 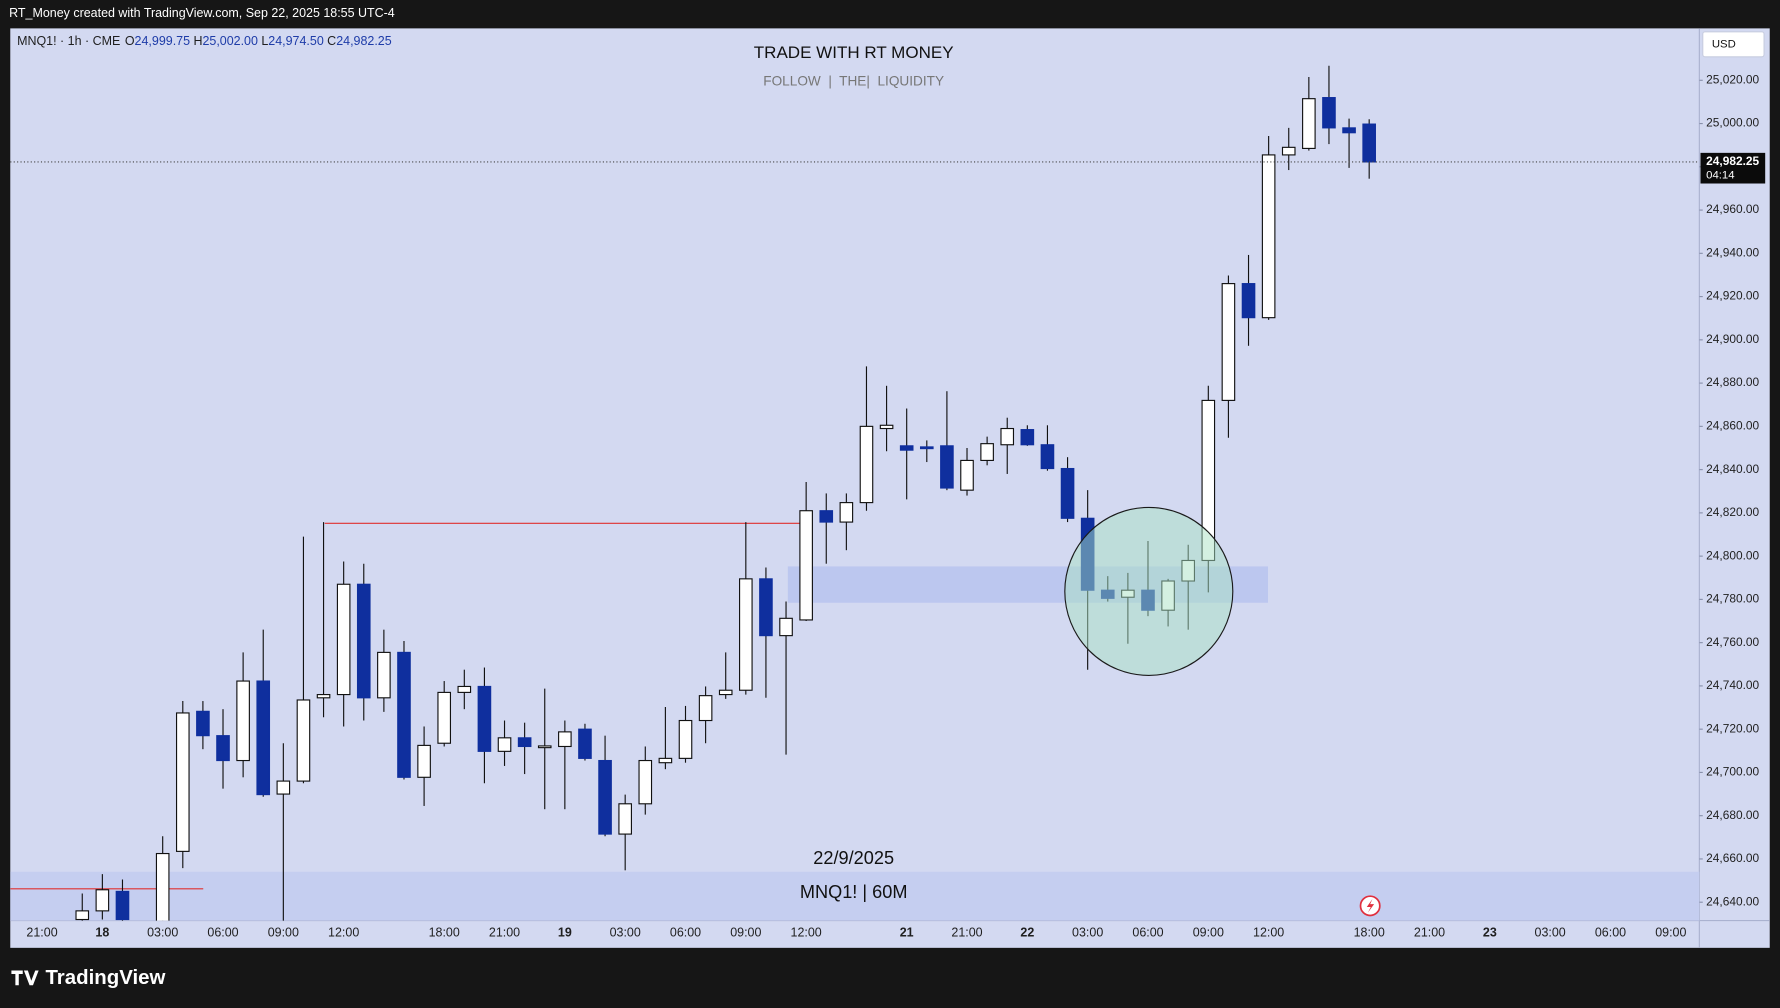 I want to click on currency-label: USD, so click(x=1724, y=44).